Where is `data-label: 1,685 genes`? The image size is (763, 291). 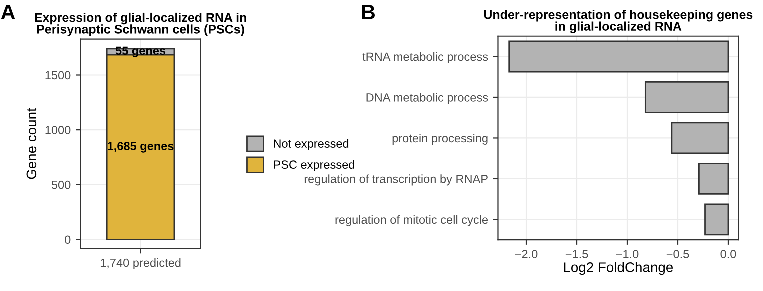 data-label: 1,685 genes is located at coordinates (141, 147).